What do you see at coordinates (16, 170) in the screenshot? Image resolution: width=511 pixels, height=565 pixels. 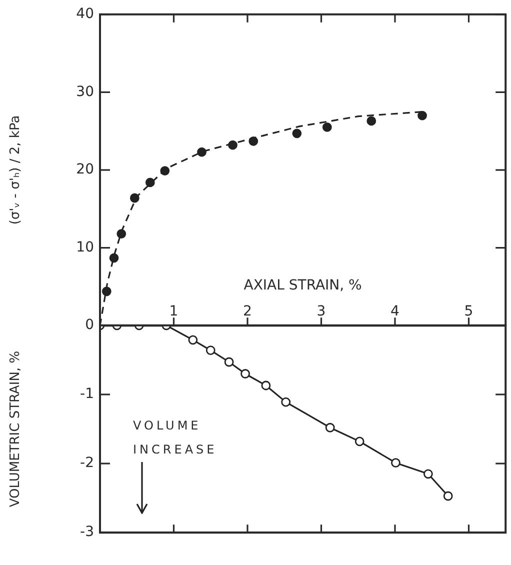 I see `y-axis-title: (σ'ᵥ - σ'ₕ) / 2, kPa` at bounding box center [16, 170].